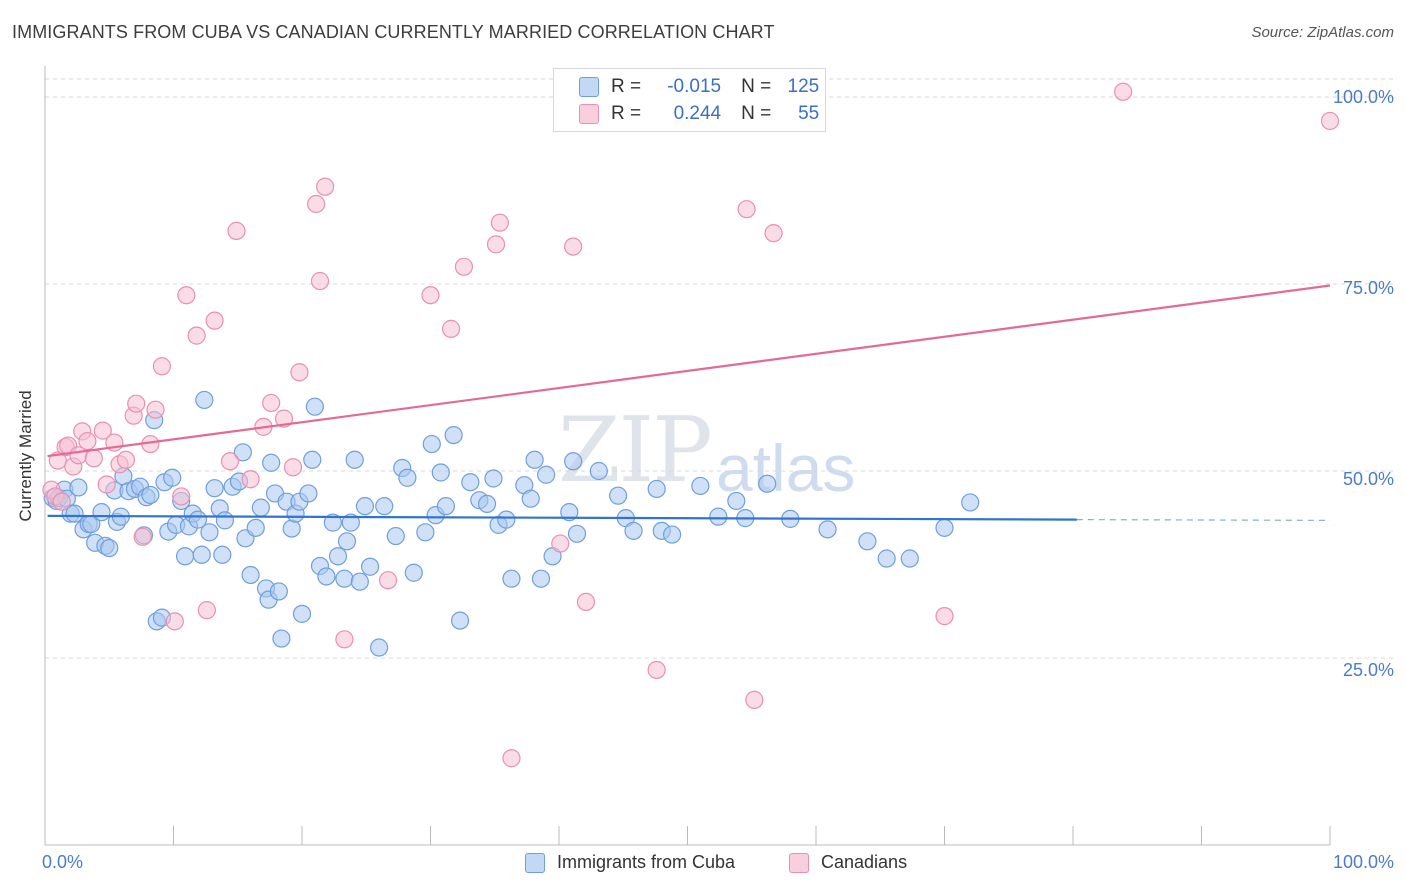 This screenshot has width=1406, height=892. What do you see at coordinates (694, 86) in the screenshot?
I see `r-value: -0.015` at bounding box center [694, 86].